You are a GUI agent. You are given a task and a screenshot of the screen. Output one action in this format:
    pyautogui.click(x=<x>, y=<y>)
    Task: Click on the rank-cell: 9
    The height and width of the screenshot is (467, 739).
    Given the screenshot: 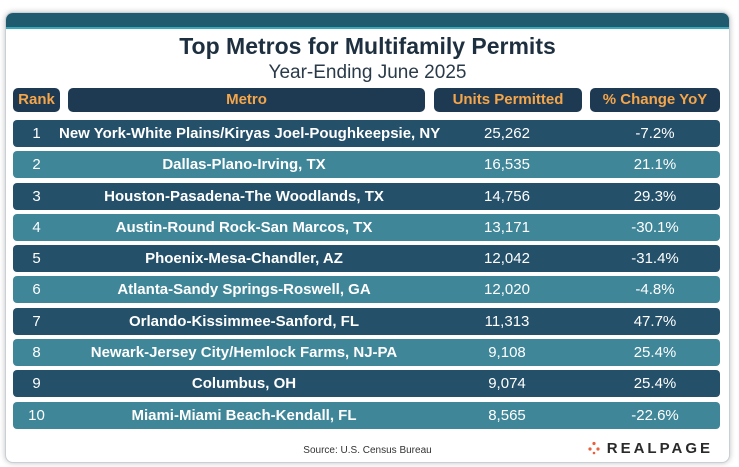 What is the action you would take?
    pyautogui.click(x=36, y=384)
    